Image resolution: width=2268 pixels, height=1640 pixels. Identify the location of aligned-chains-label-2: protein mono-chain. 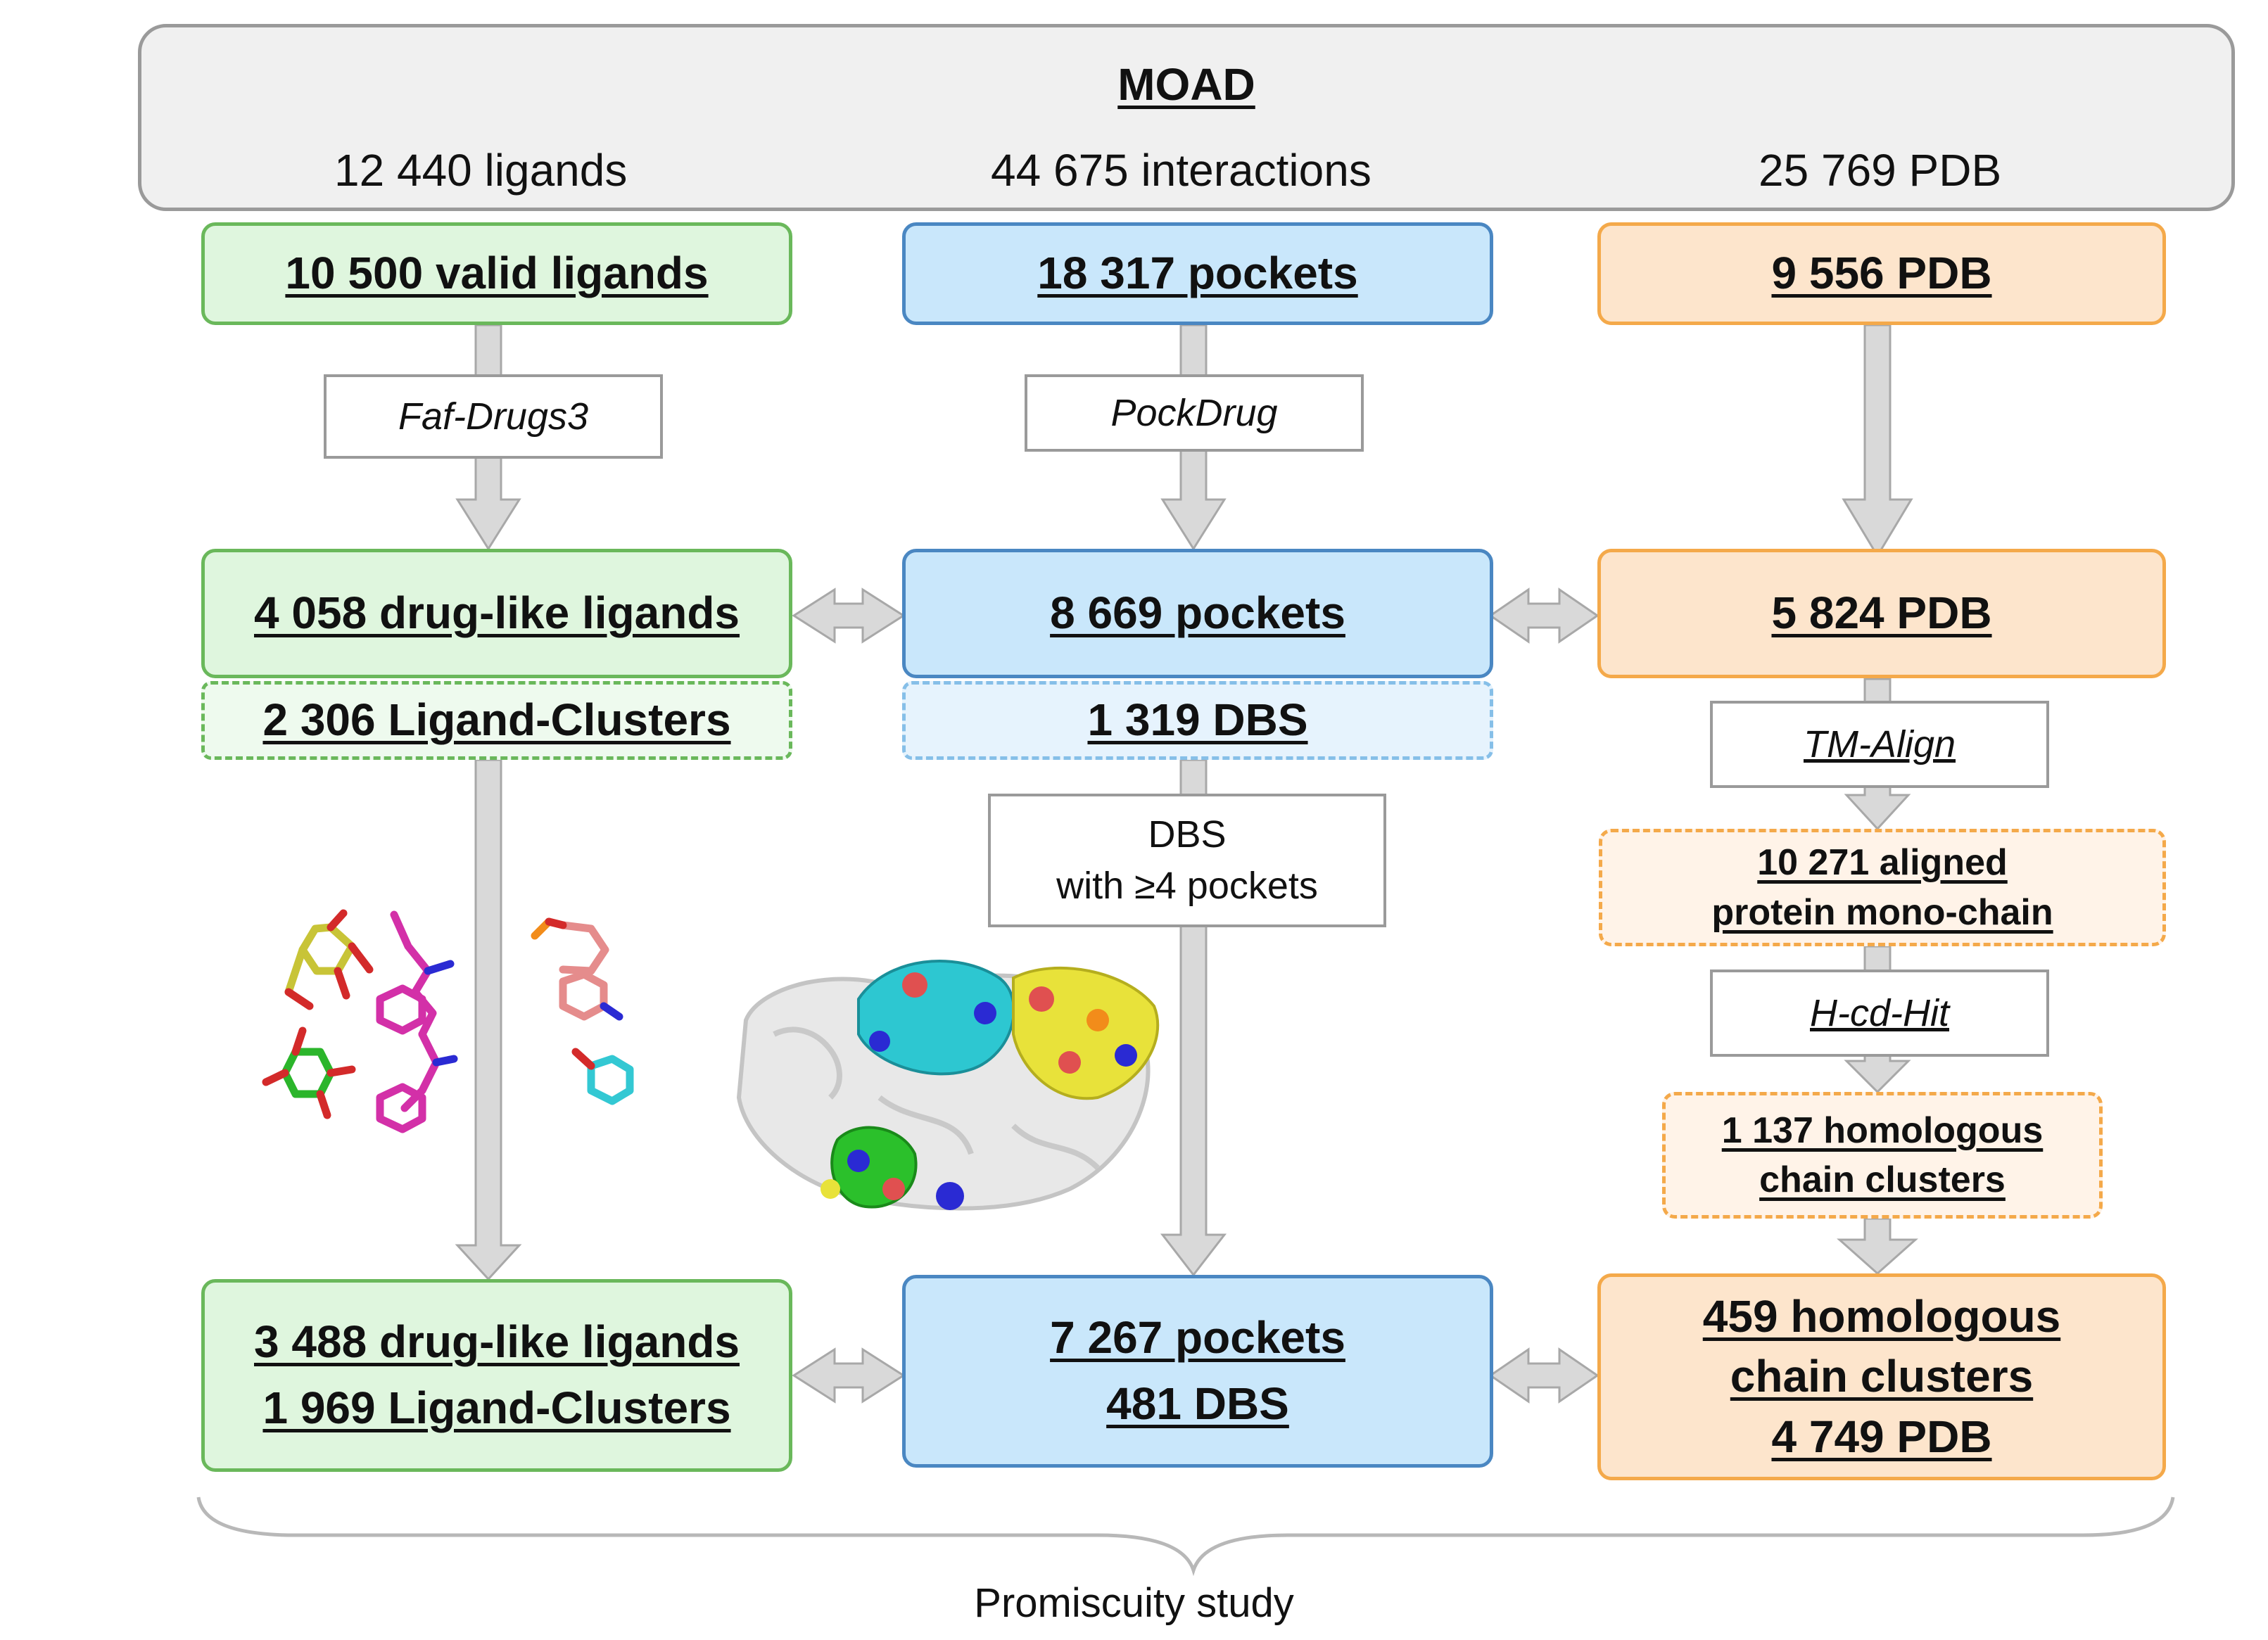
(1882, 912).